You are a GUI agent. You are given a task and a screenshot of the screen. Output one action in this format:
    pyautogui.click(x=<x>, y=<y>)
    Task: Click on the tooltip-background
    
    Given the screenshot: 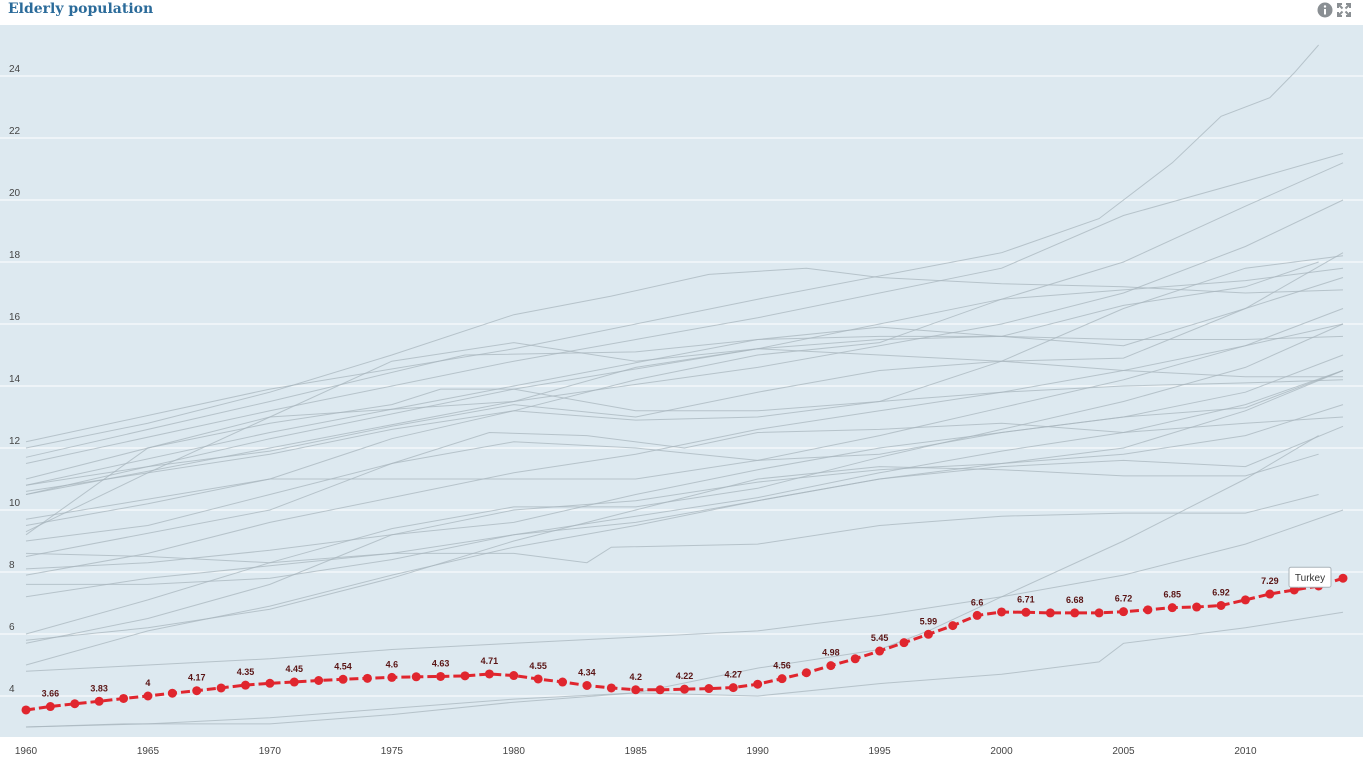 What is the action you would take?
    pyautogui.click(x=1310, y=577)
    